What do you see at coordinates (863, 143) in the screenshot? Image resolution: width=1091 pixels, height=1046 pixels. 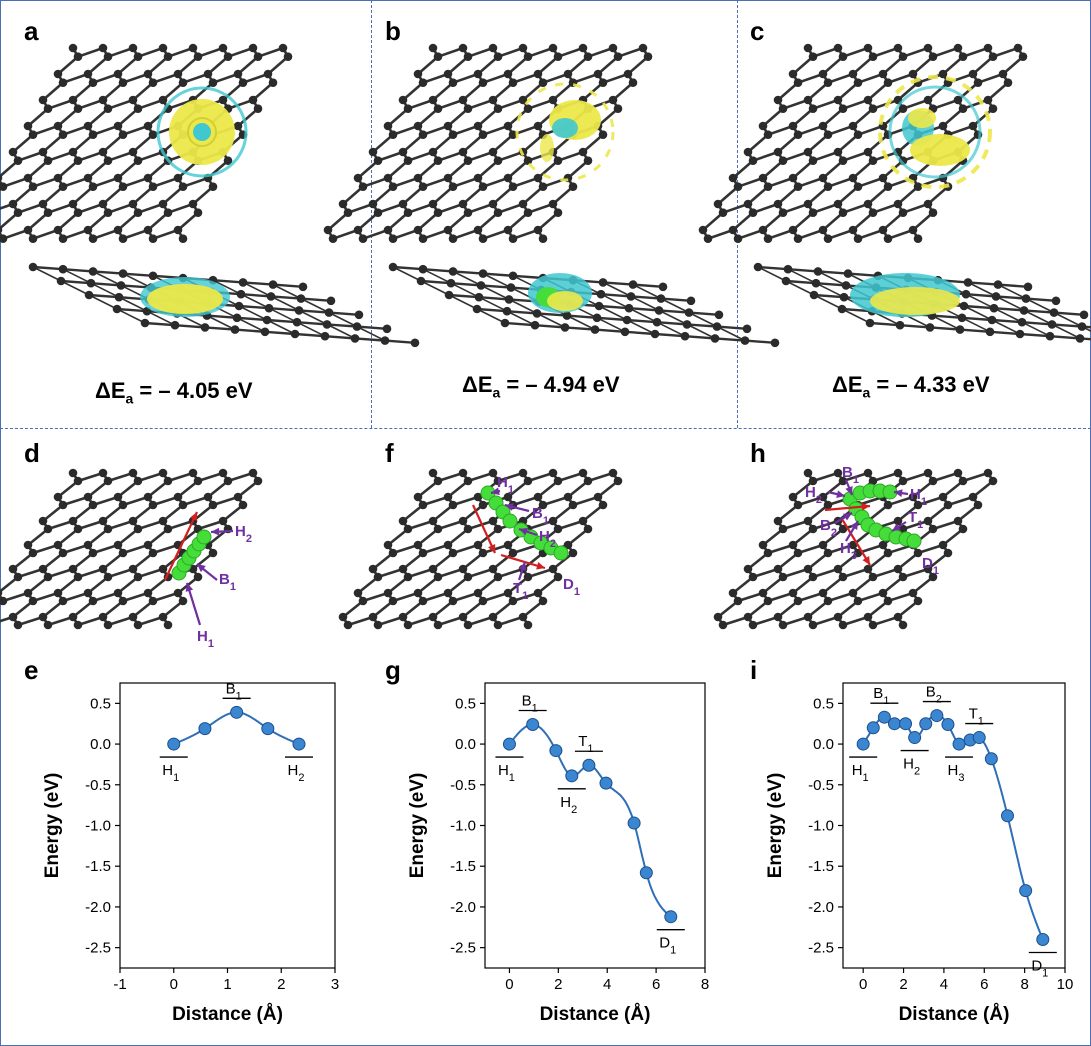 I see `graphene-lattice` at bounding box center [863, 143].